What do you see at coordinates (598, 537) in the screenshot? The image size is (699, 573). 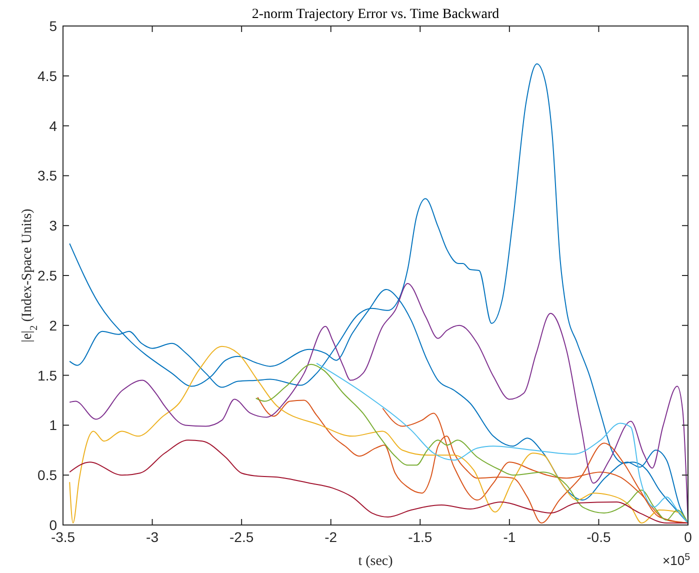 I see `x-tick-label: -0.5` at bounding box center [598, 537].